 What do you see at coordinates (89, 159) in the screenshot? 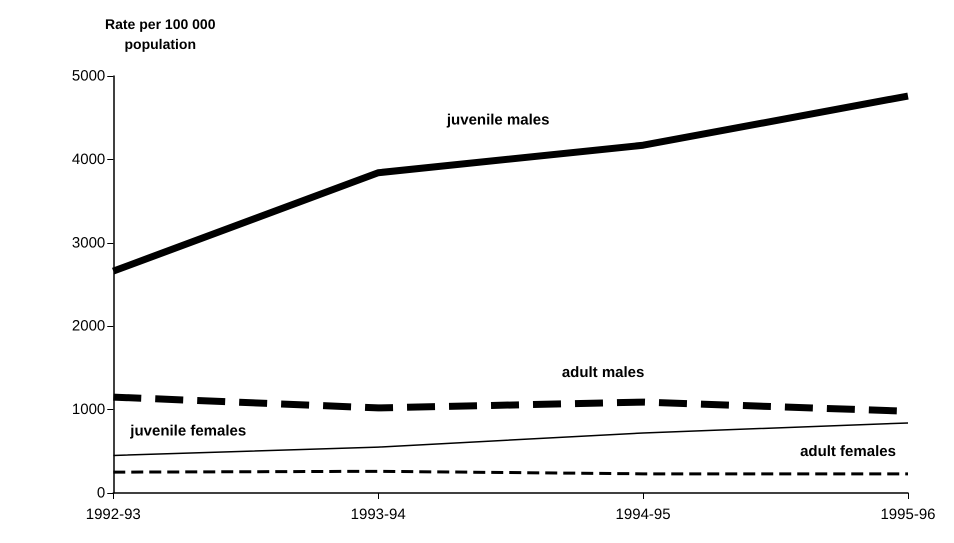
I see `y-tick-label: 4000` at bounding box center [89, 159].